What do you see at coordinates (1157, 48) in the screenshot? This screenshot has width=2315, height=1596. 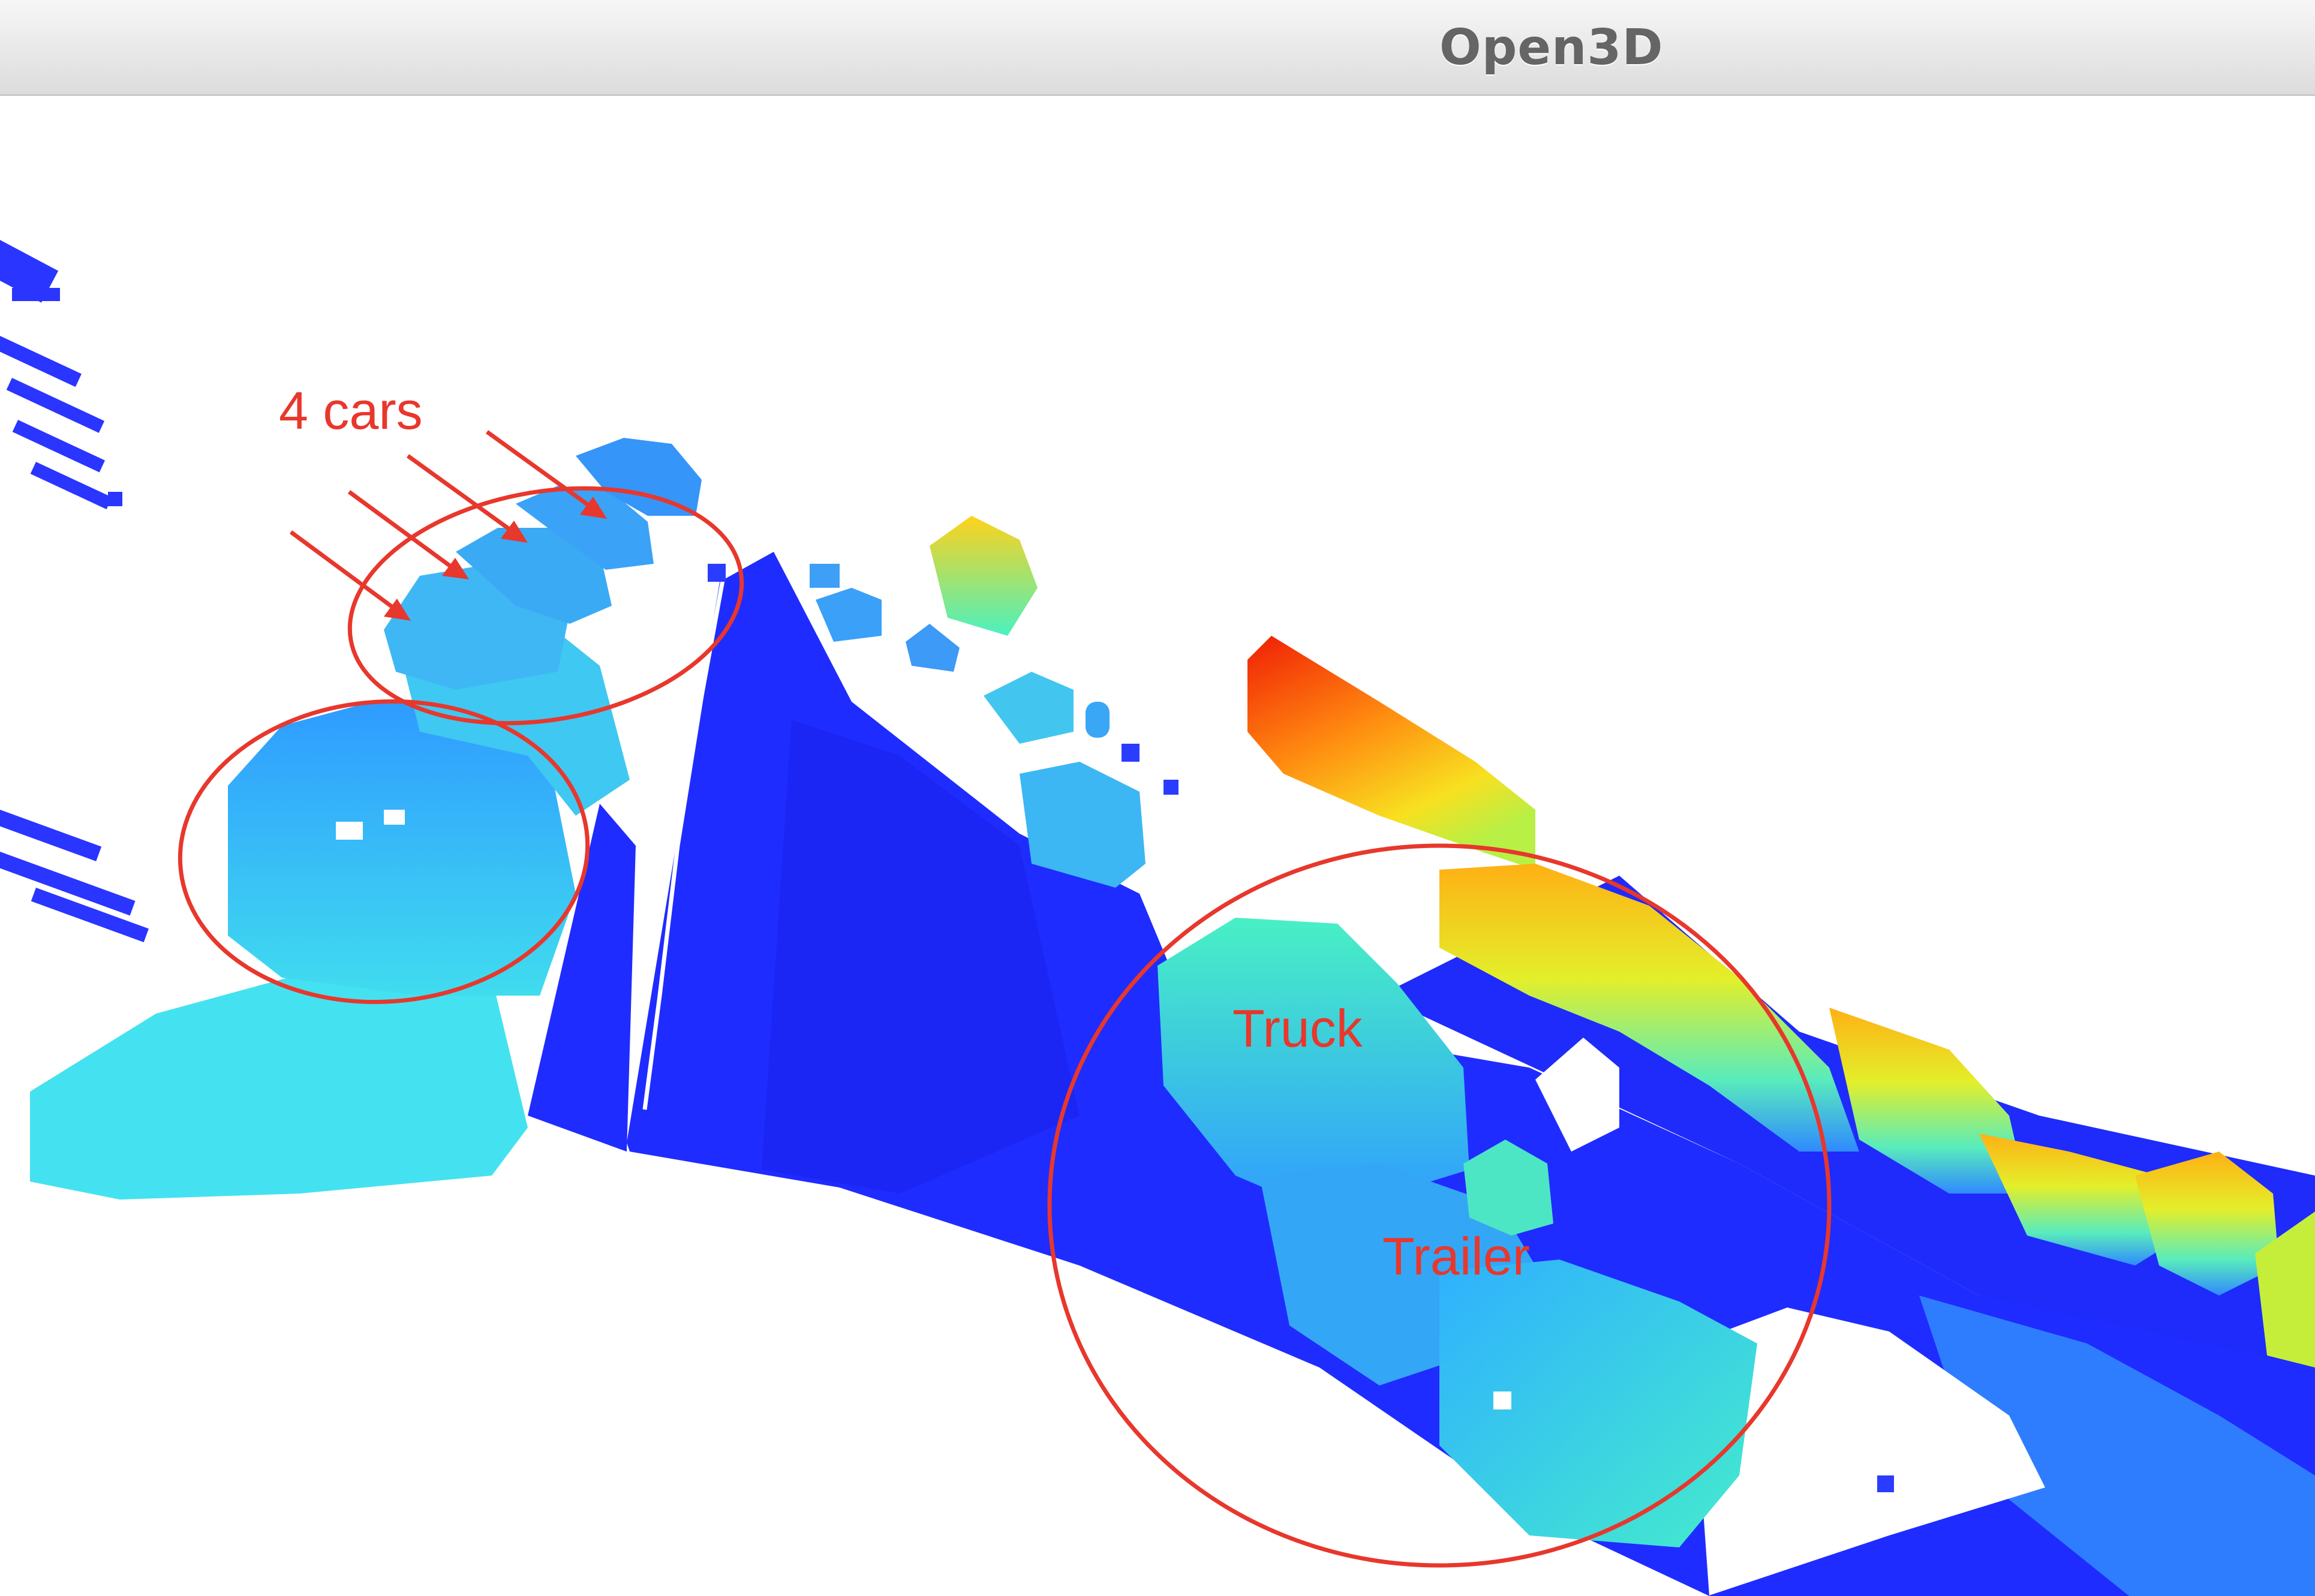 I see `title-bar: Open3D` at bounding box center [1157, 48].